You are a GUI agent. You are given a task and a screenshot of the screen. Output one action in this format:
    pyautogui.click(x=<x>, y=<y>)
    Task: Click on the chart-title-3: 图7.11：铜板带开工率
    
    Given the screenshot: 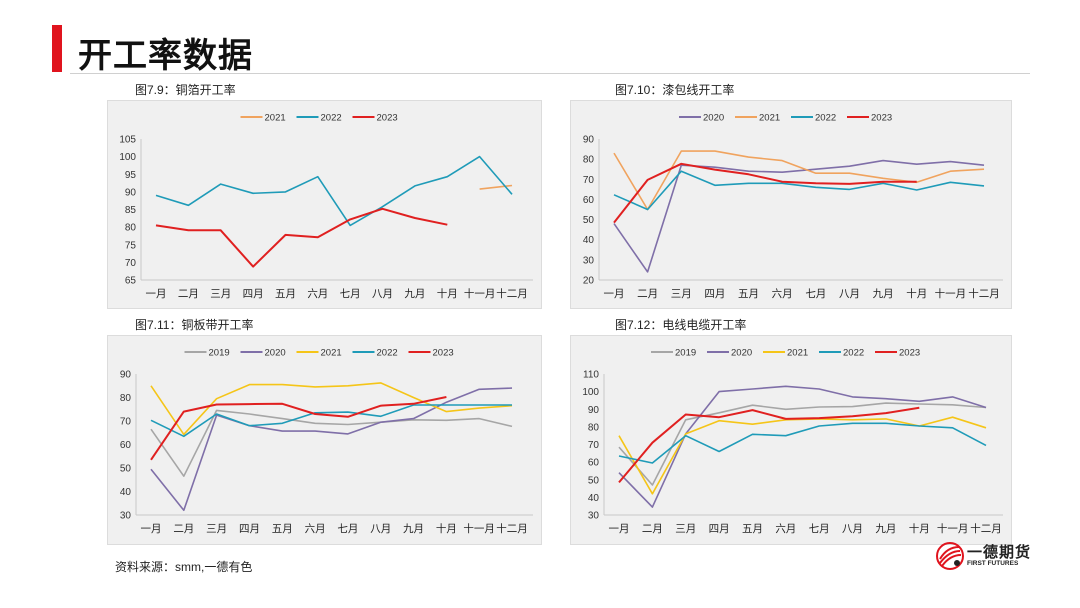 What is the action you would take?
    pyautogui.click(x=194, y=325)
    